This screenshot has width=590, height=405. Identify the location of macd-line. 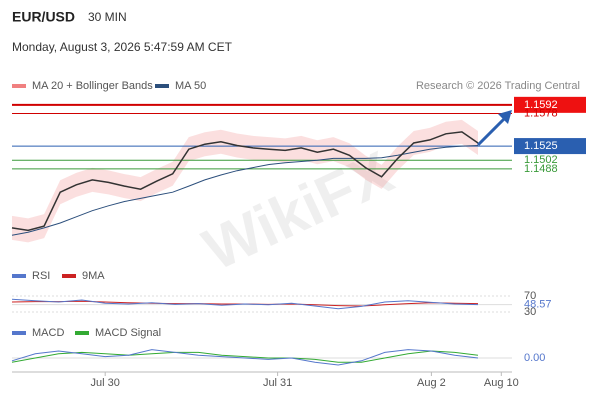
(245, 357).